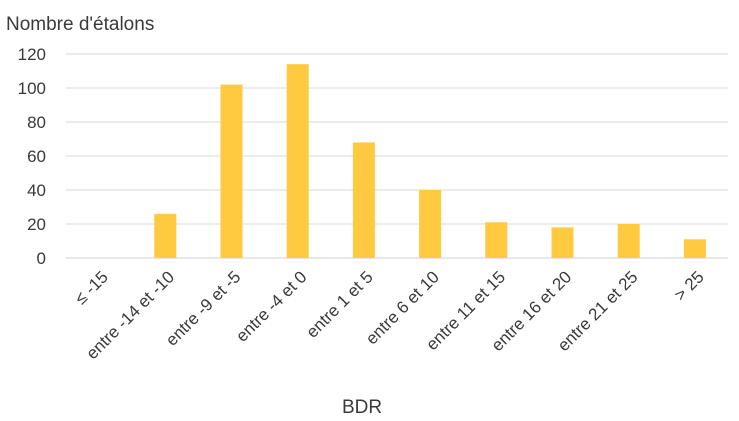 This screenshot has height=421, width=739. I want to click on y-tick-label: 60, so click(36, 156).